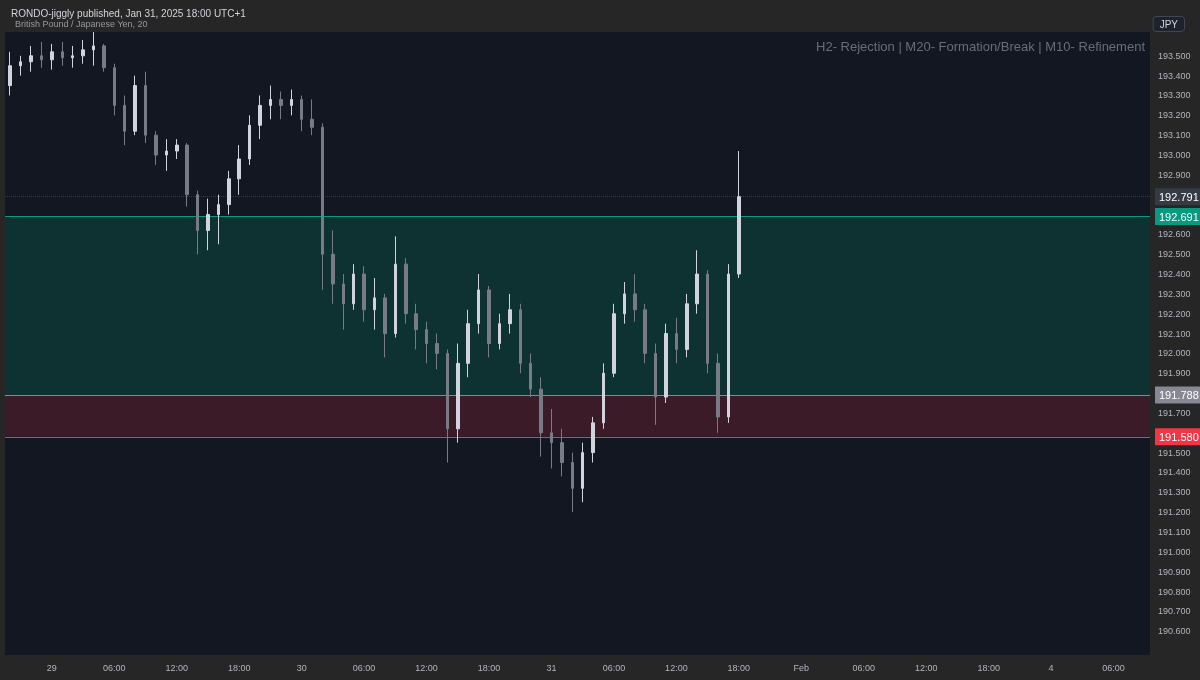  What do you see at coordinates (129, 13) in the screenshot?
I see `chart-title: RONDO-jiggly published, Jan 31, 2025 18:00 UTC+1` at bounding box center [129, 13].